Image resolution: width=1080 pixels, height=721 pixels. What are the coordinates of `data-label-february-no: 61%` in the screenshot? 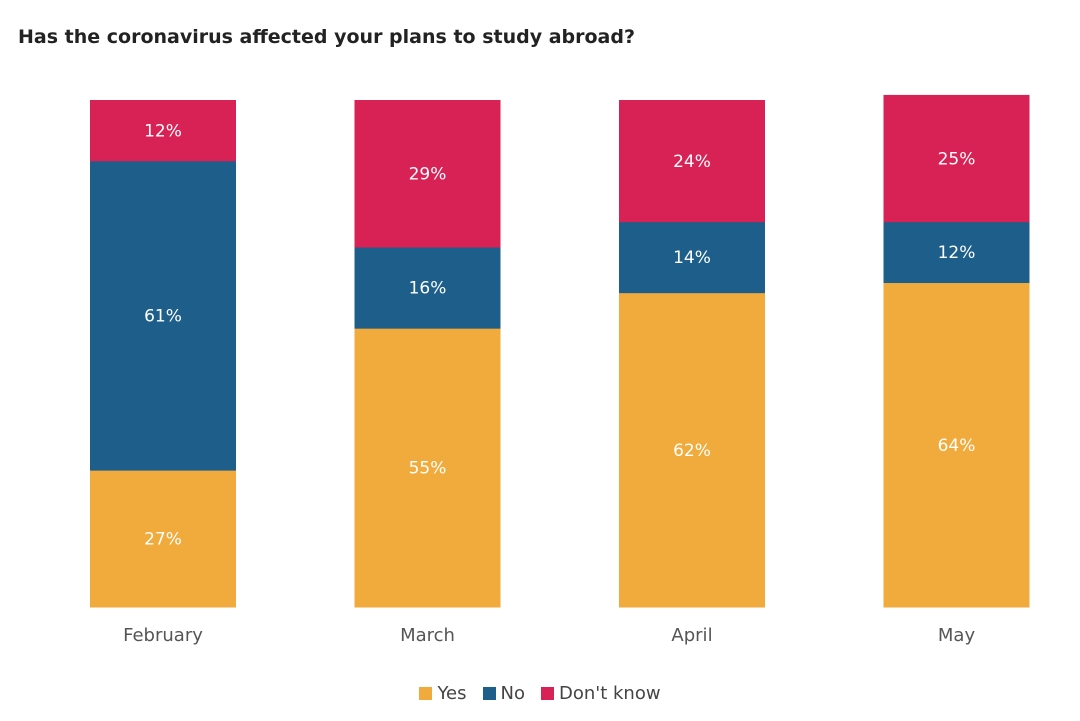 It's located at (163, 316).